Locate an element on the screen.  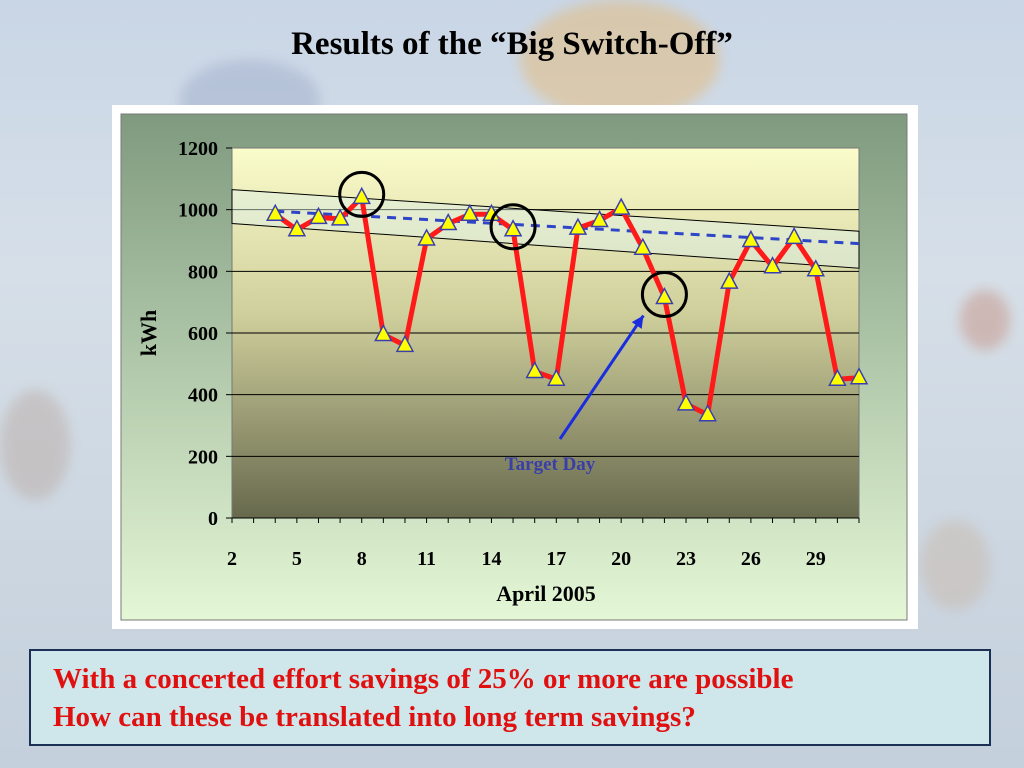
x-tick-label: 8 is located at coordinates (362, 559).